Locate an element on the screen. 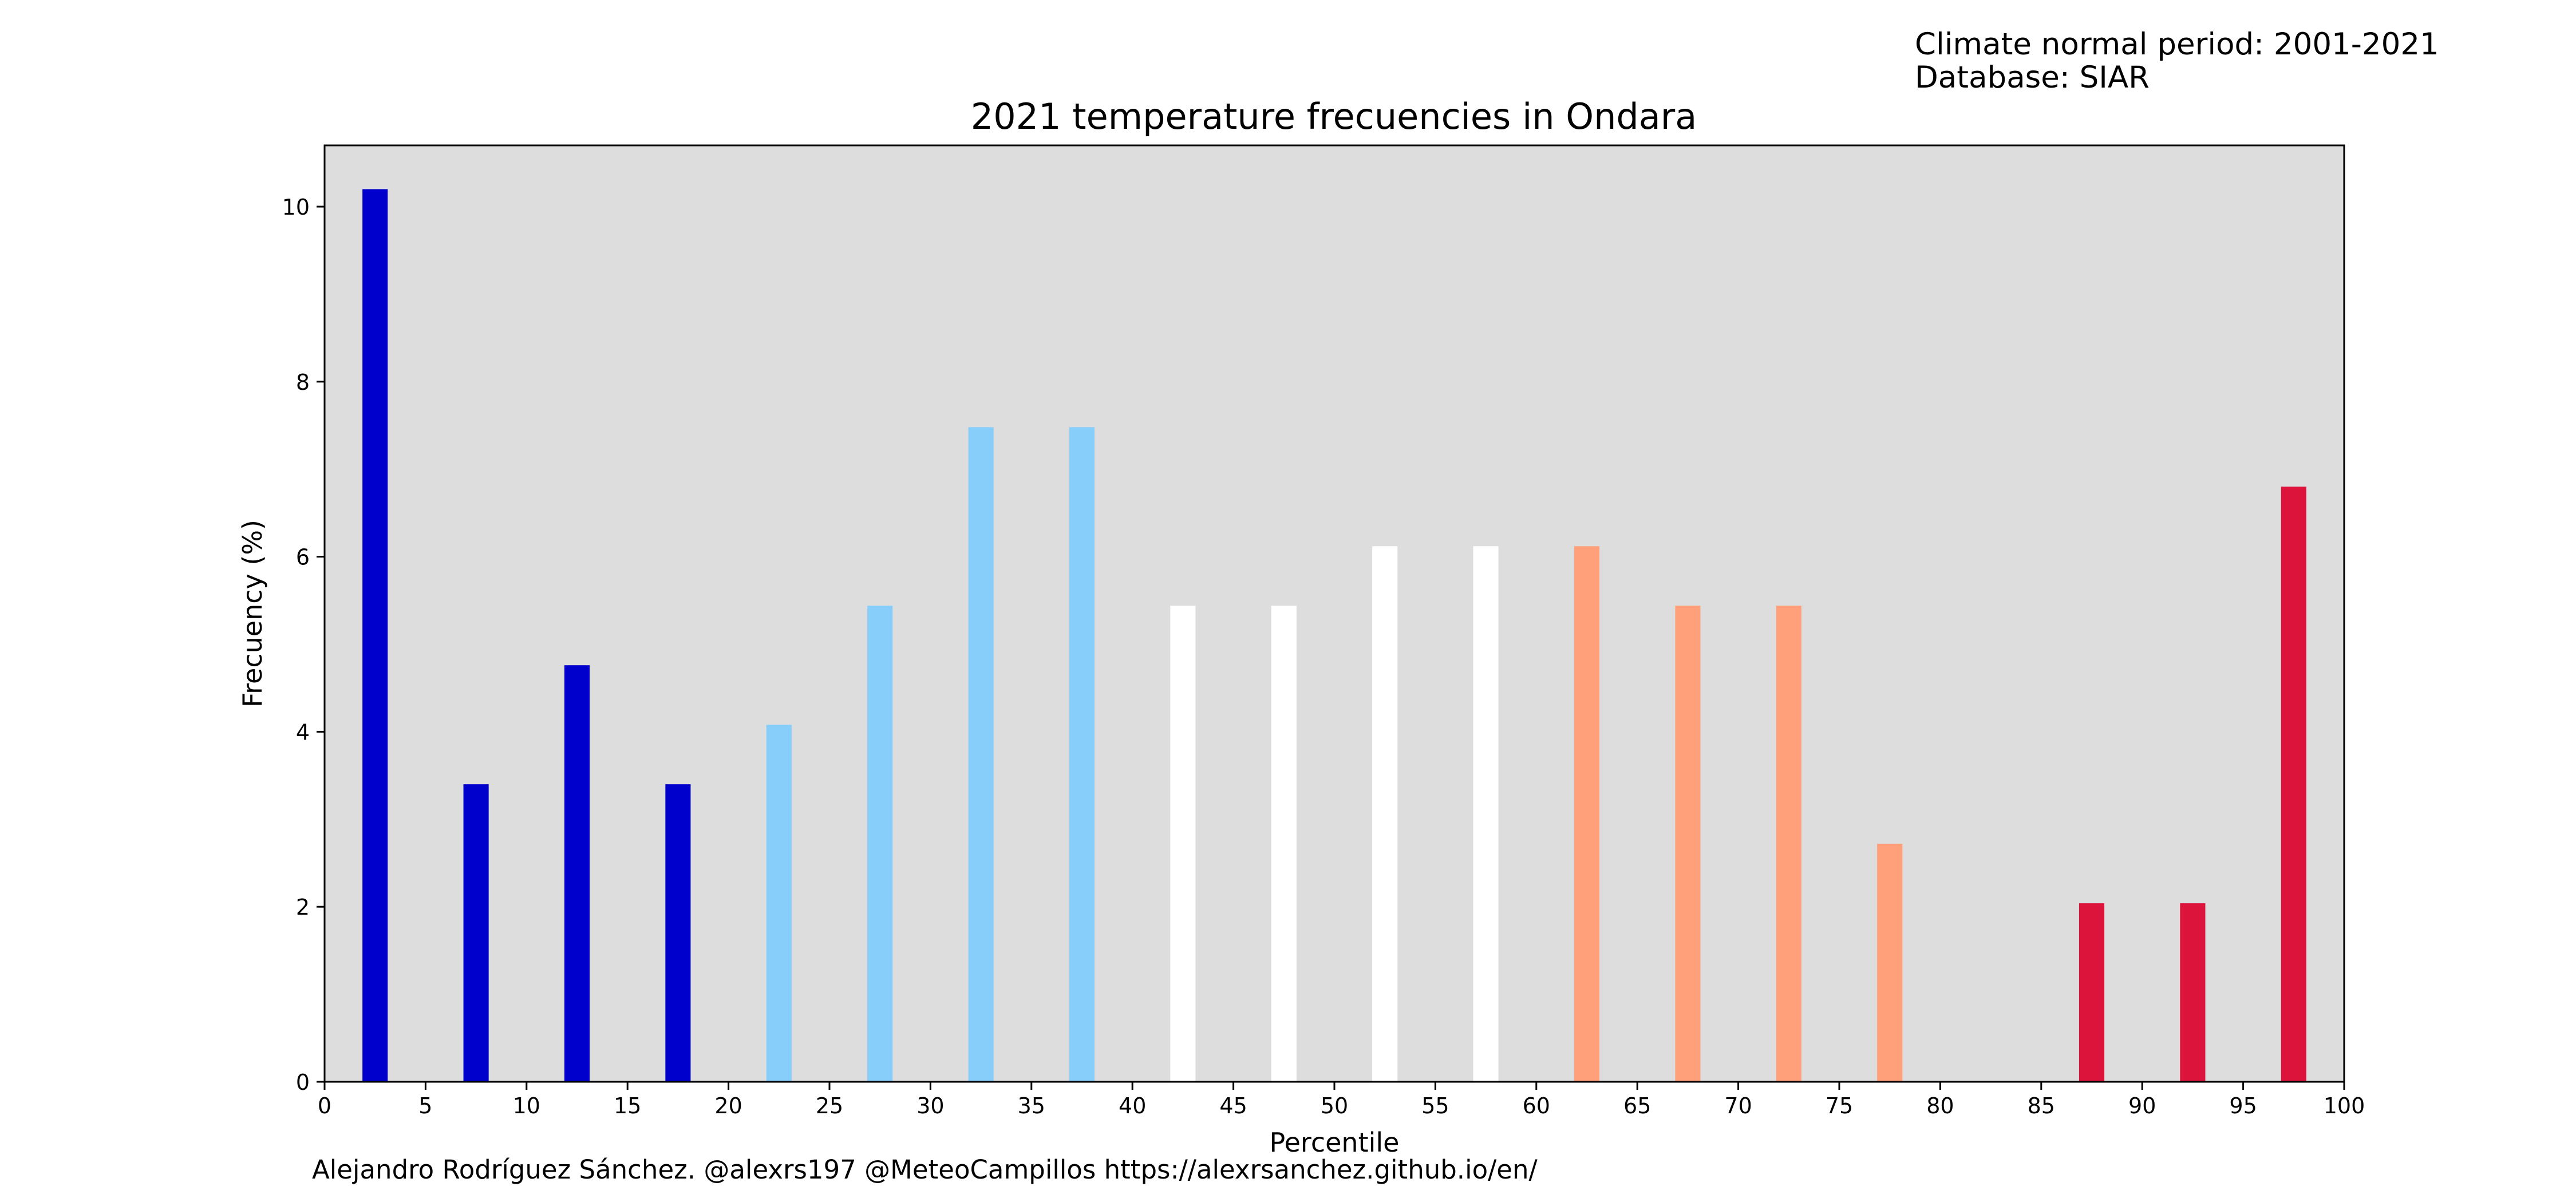  x-tick-label: 25 is located at coordinates (829, 1106).